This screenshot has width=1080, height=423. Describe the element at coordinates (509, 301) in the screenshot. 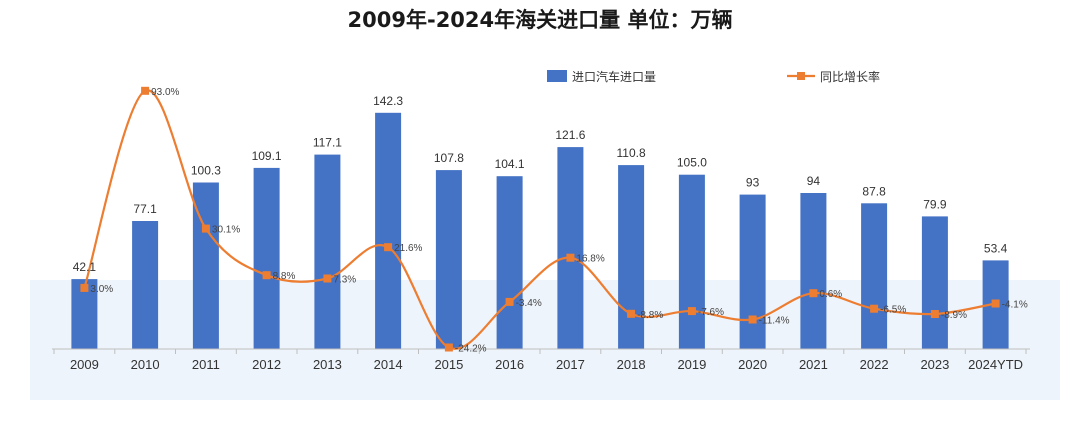

I see `growth-marker-2016` at that location.